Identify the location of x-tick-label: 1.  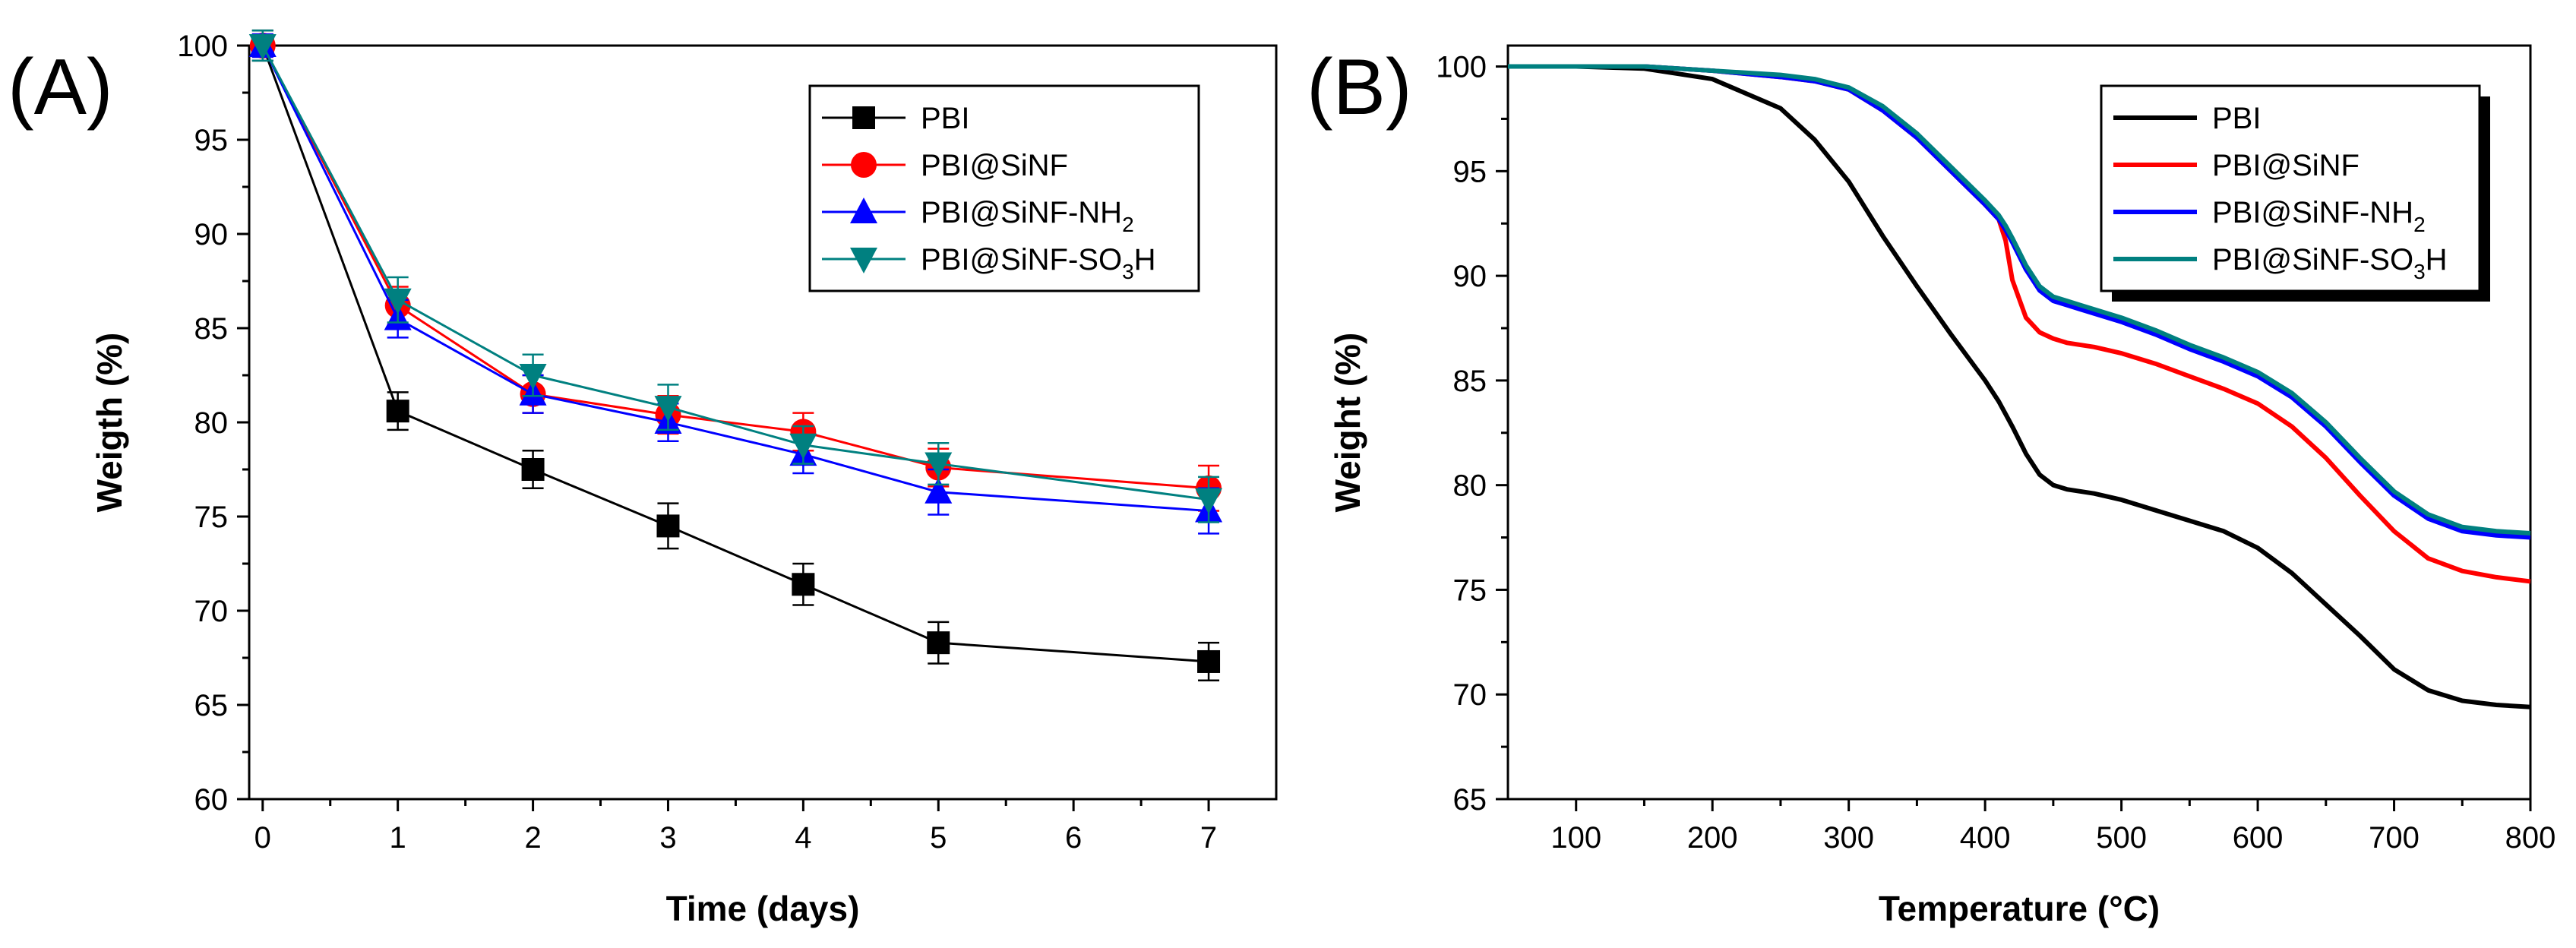
(398, 838).